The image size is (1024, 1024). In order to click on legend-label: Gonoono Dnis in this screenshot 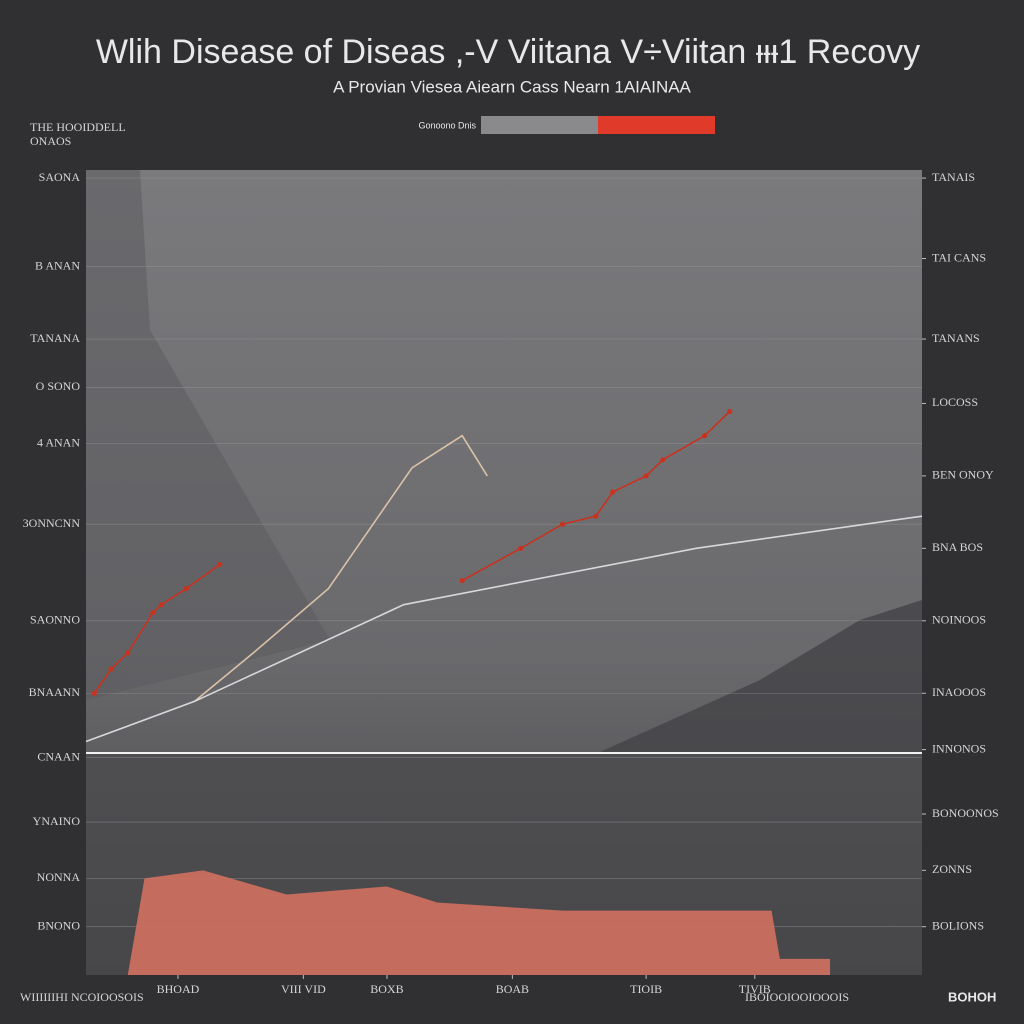, I will do `click(447, 125)`.